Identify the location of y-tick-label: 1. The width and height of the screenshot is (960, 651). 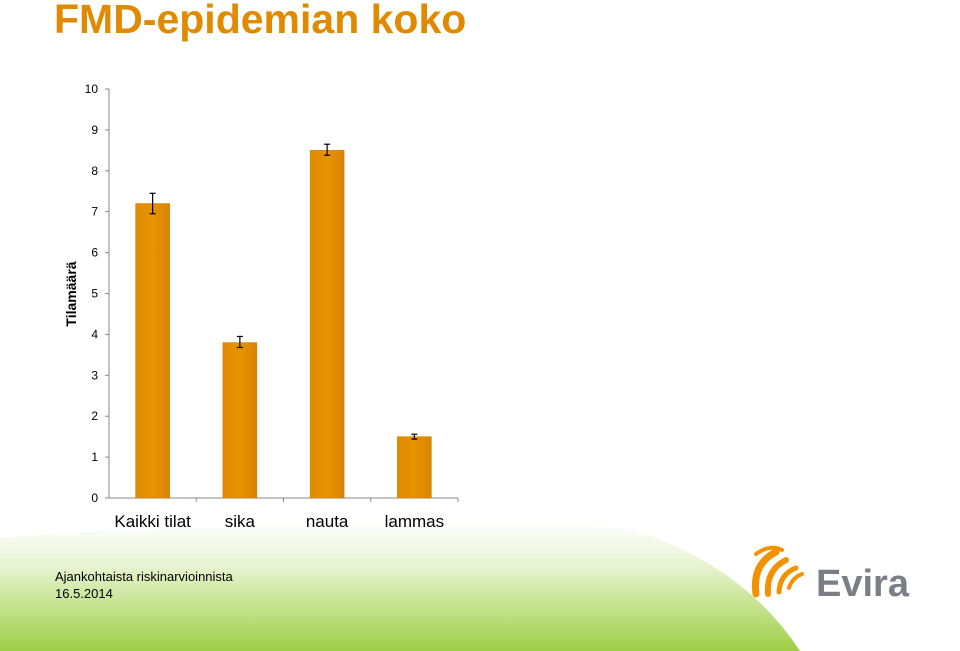
(94, 457).